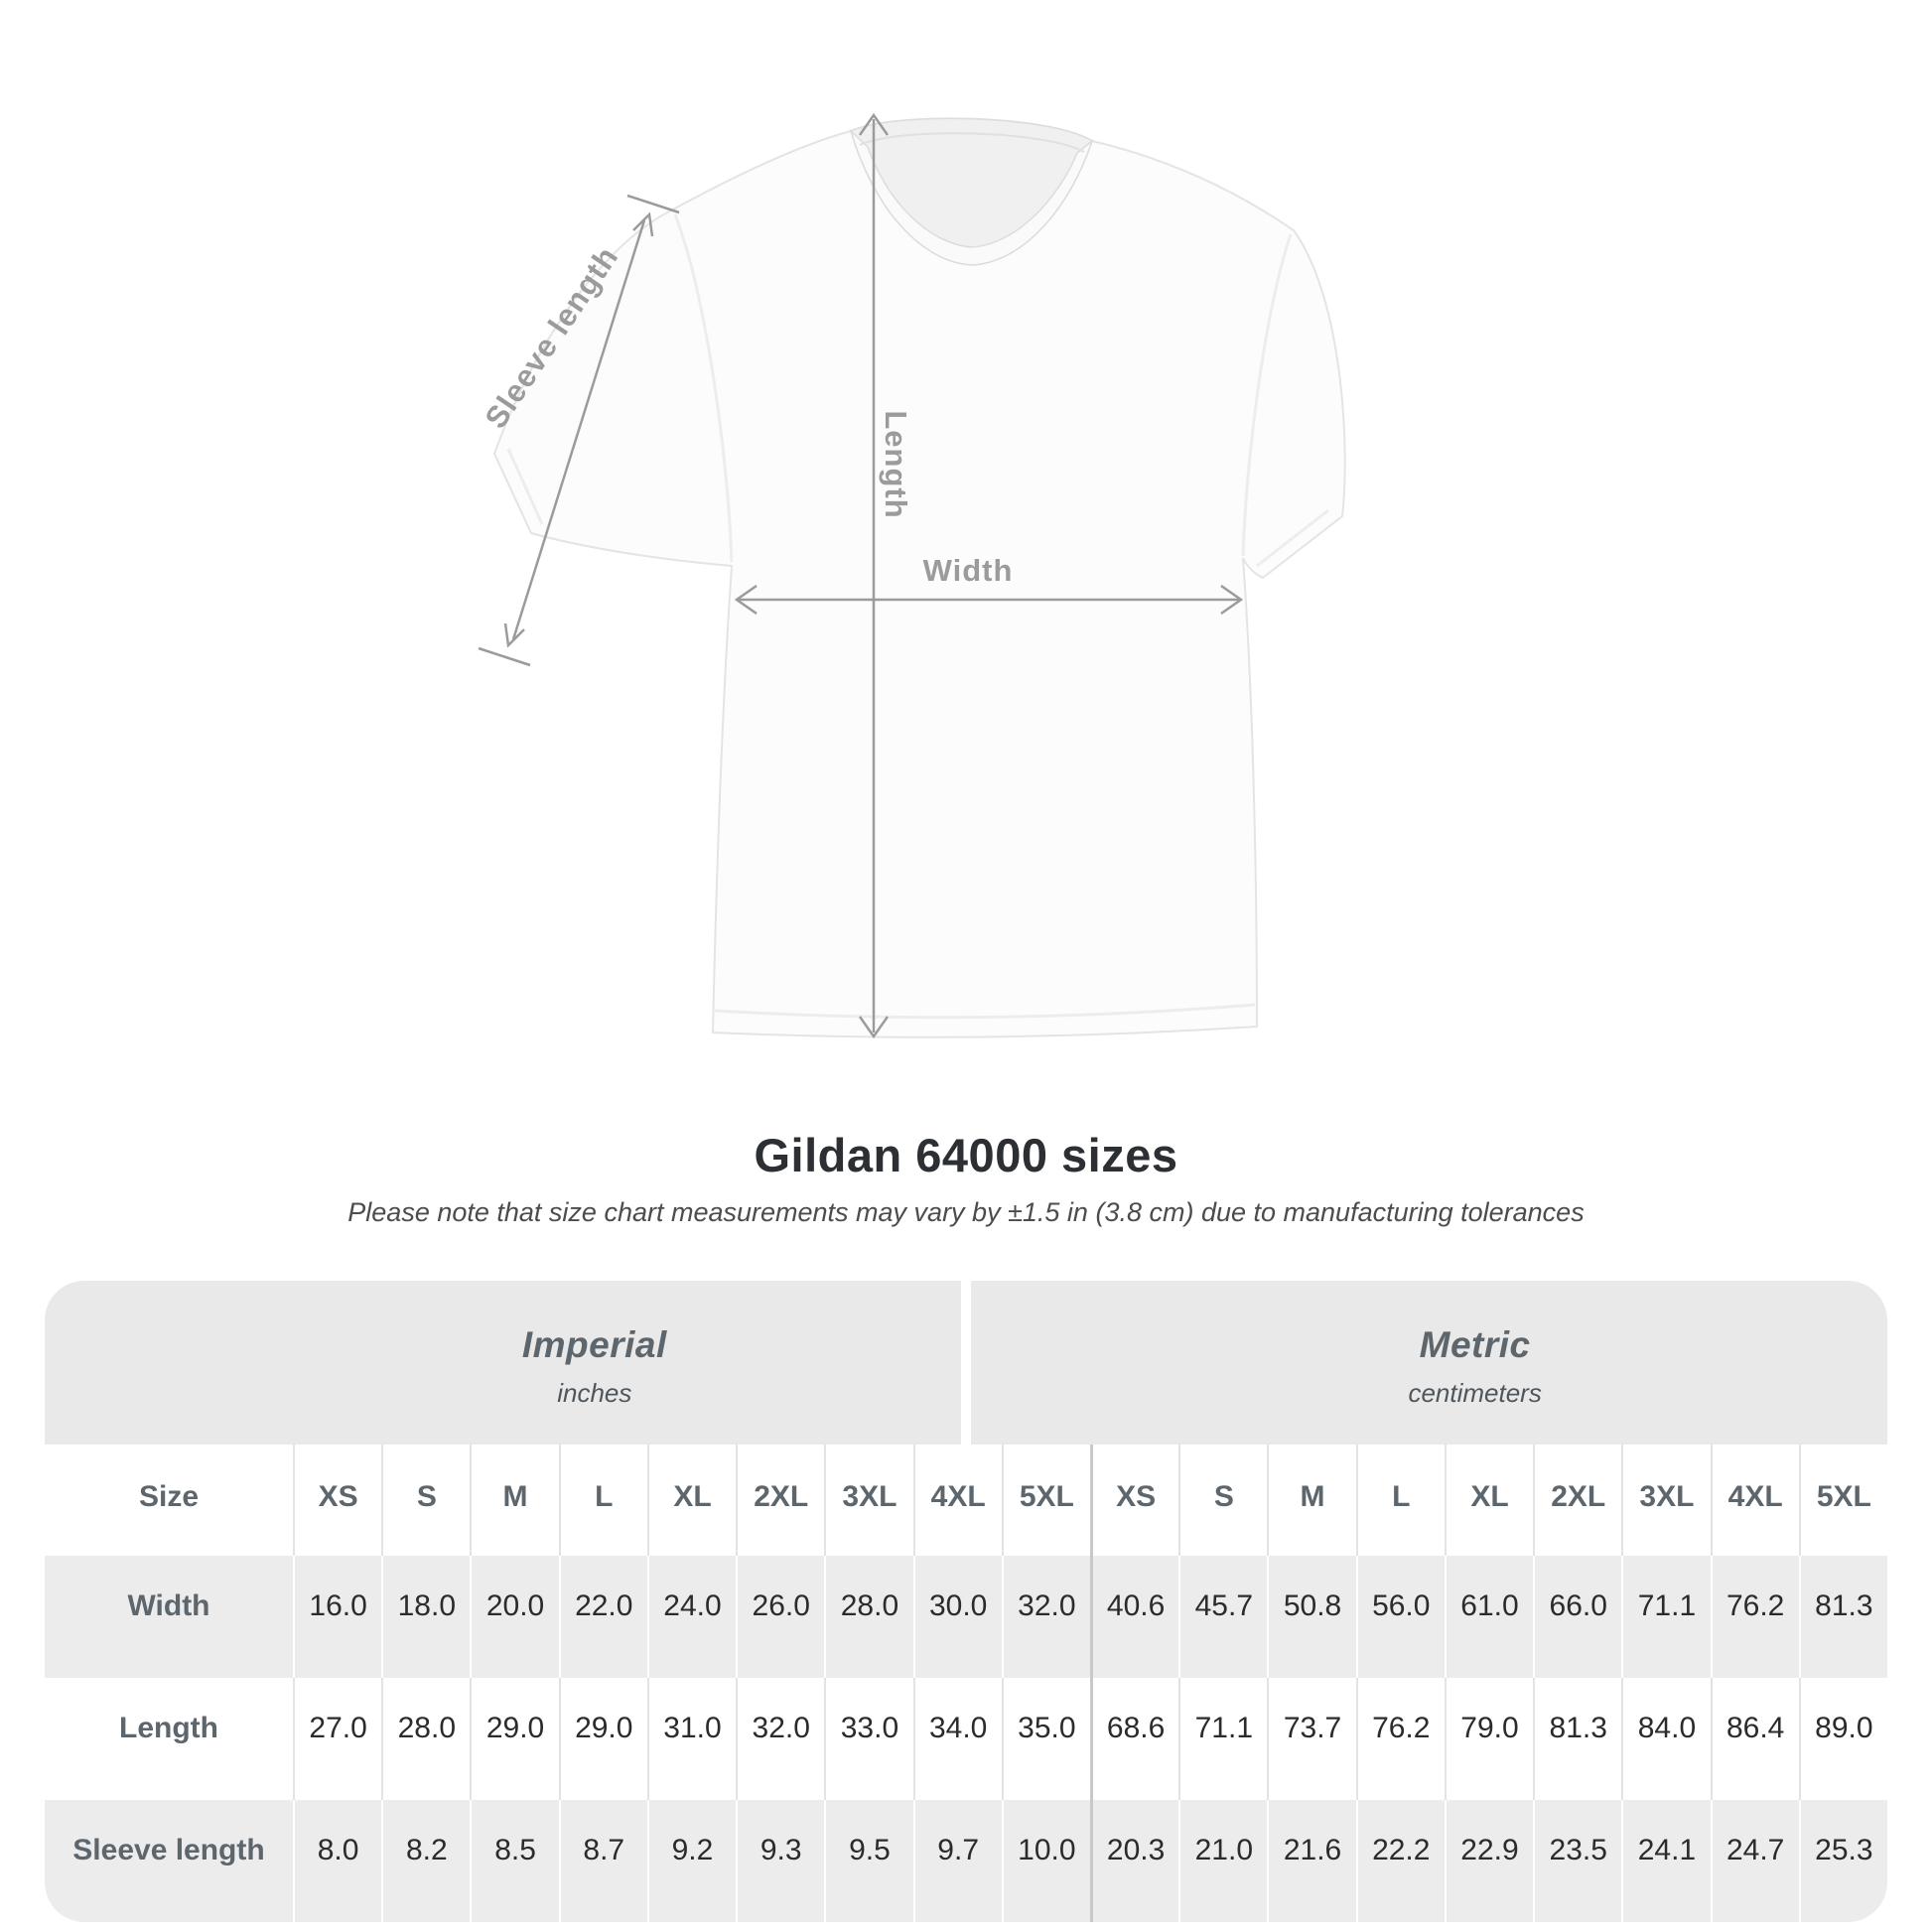 Image resolution: width=1932 pixels, height=1932 pixels. What do you see at coordinates (691, 1861) in the screenshot?
I see `value-cell: 9.2` at bounding box center [691, 1861].